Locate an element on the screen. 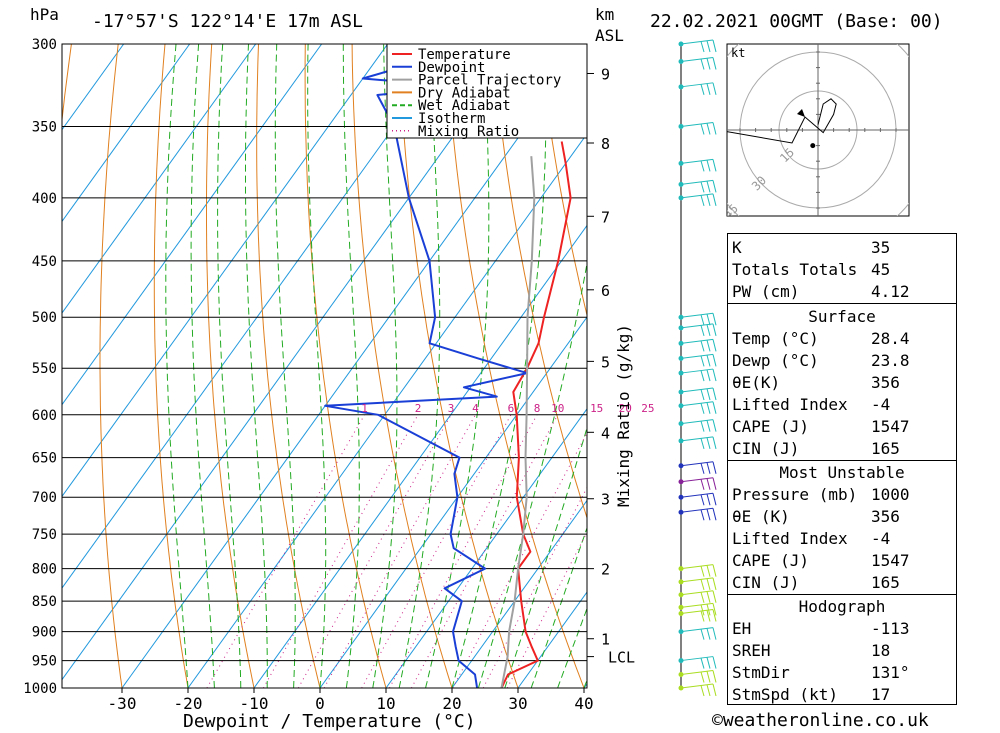  row-cin: CIN (J) 165 is located at coordinates (816, 448).